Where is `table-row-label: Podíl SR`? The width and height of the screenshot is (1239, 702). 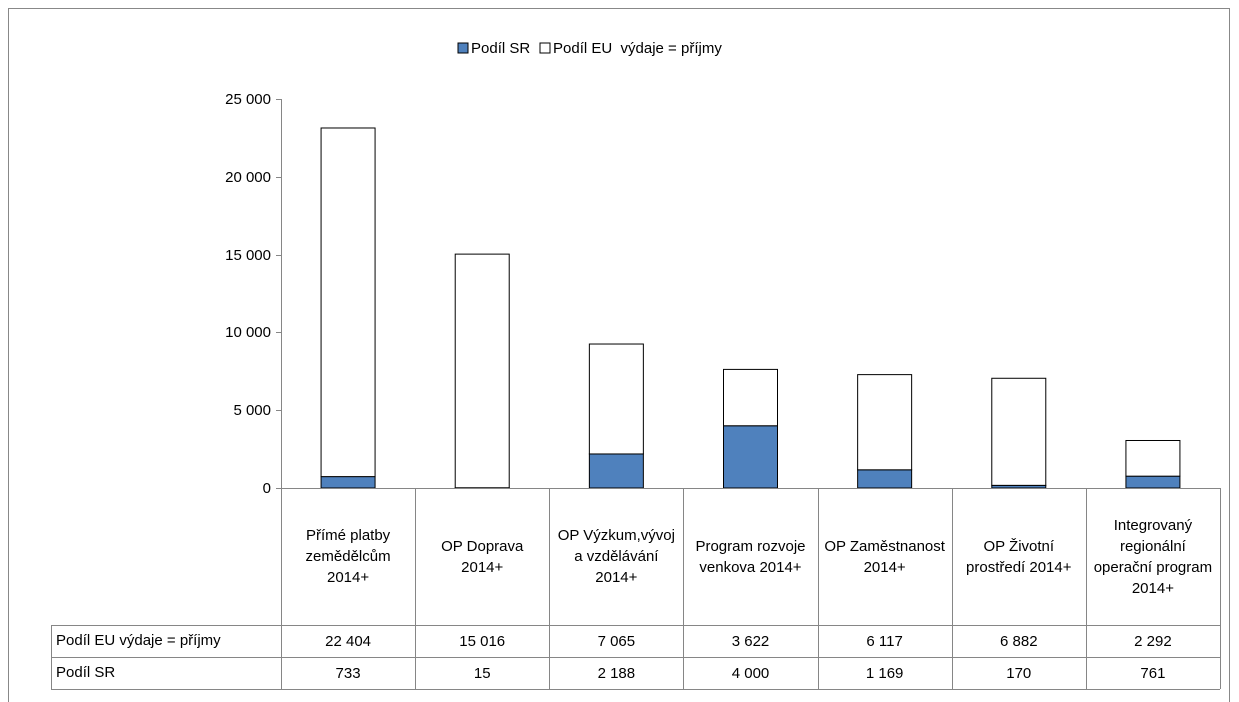 table-row-label: Podíl SR is located at coordinates (86, 672).